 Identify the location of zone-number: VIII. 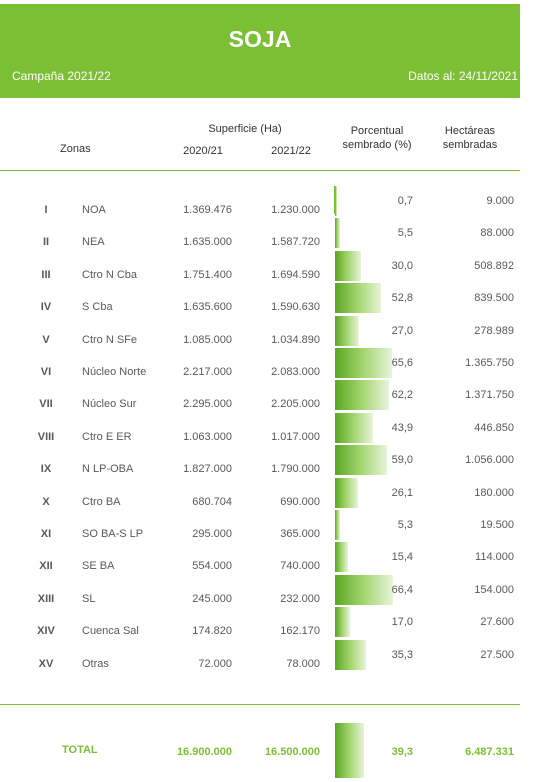
(46, 436).